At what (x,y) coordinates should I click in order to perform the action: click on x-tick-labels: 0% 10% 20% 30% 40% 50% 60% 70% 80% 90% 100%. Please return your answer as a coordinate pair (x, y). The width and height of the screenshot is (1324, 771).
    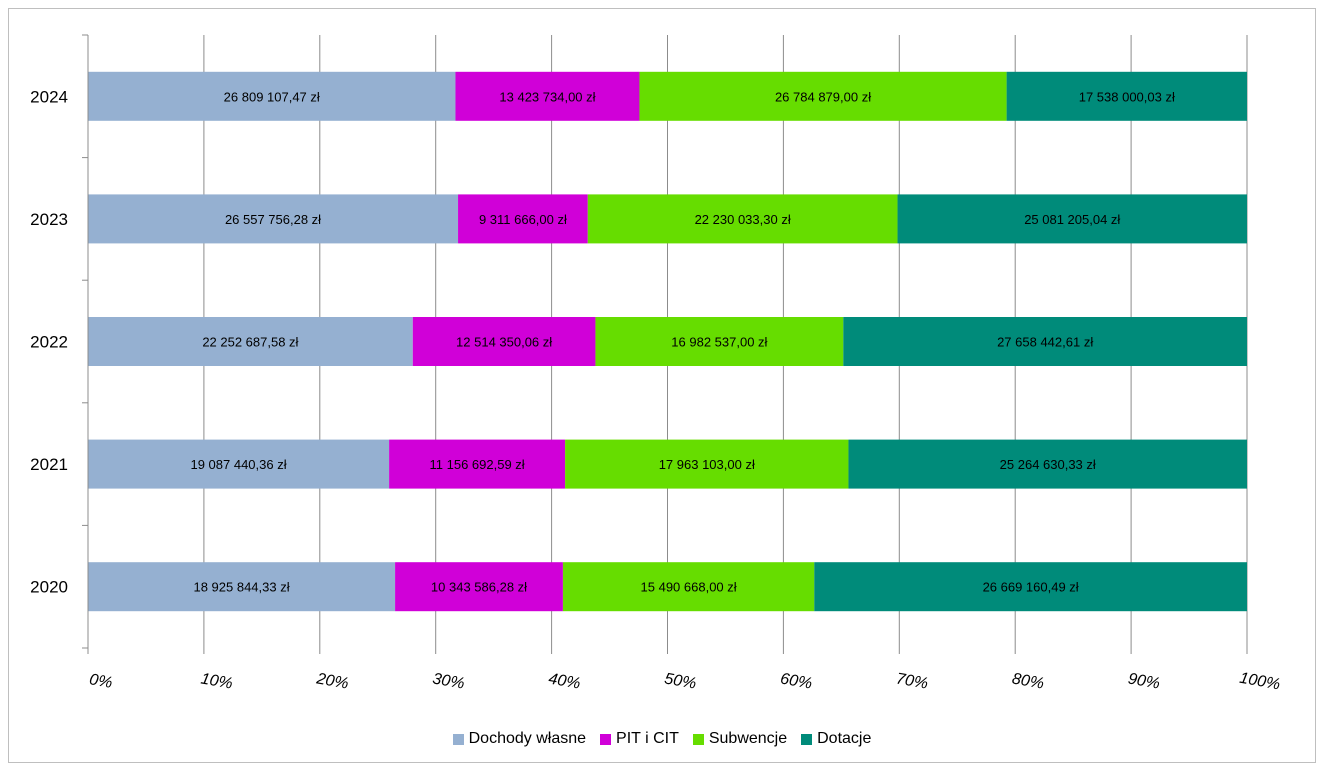
    Looking at the image, I should click on (684, 682).